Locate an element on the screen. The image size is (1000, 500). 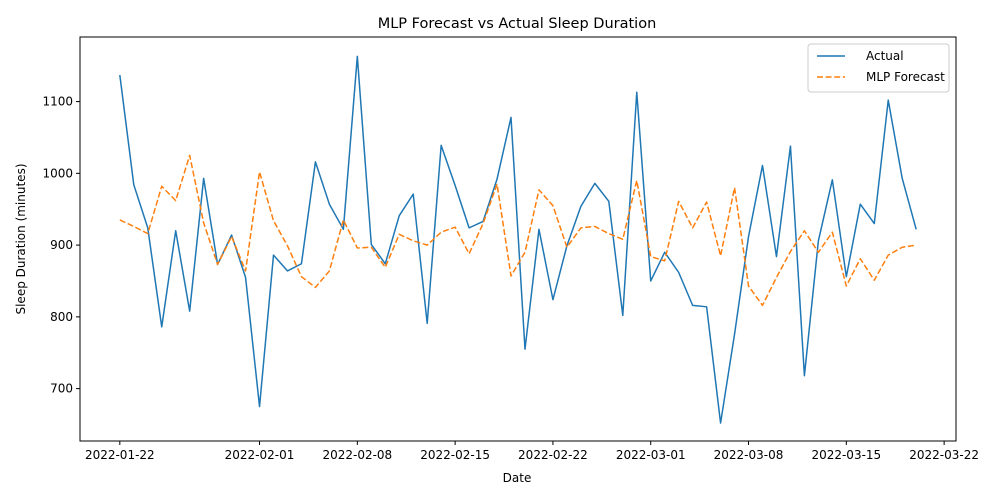
x-tick-label: 2022-02-15 is located at coordinates (455, 455).